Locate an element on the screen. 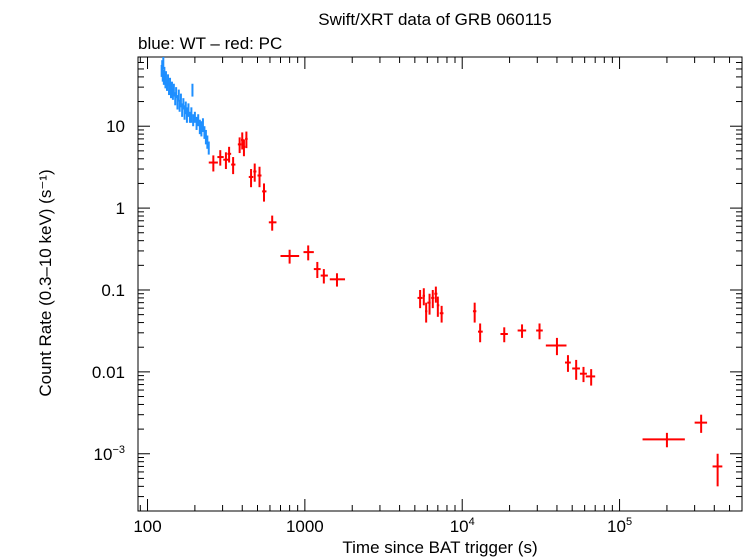 The image size is (746, 558). x-tick-label: 1000 is located at coordinates (305, 526).